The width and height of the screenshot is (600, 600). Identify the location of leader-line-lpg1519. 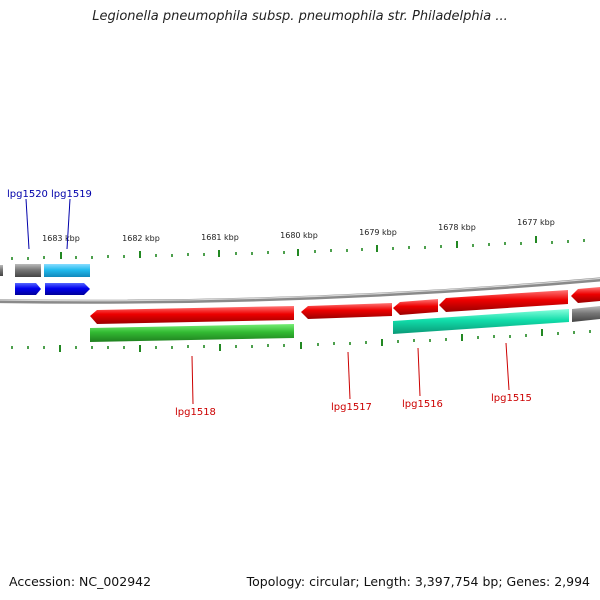
(68, 224).